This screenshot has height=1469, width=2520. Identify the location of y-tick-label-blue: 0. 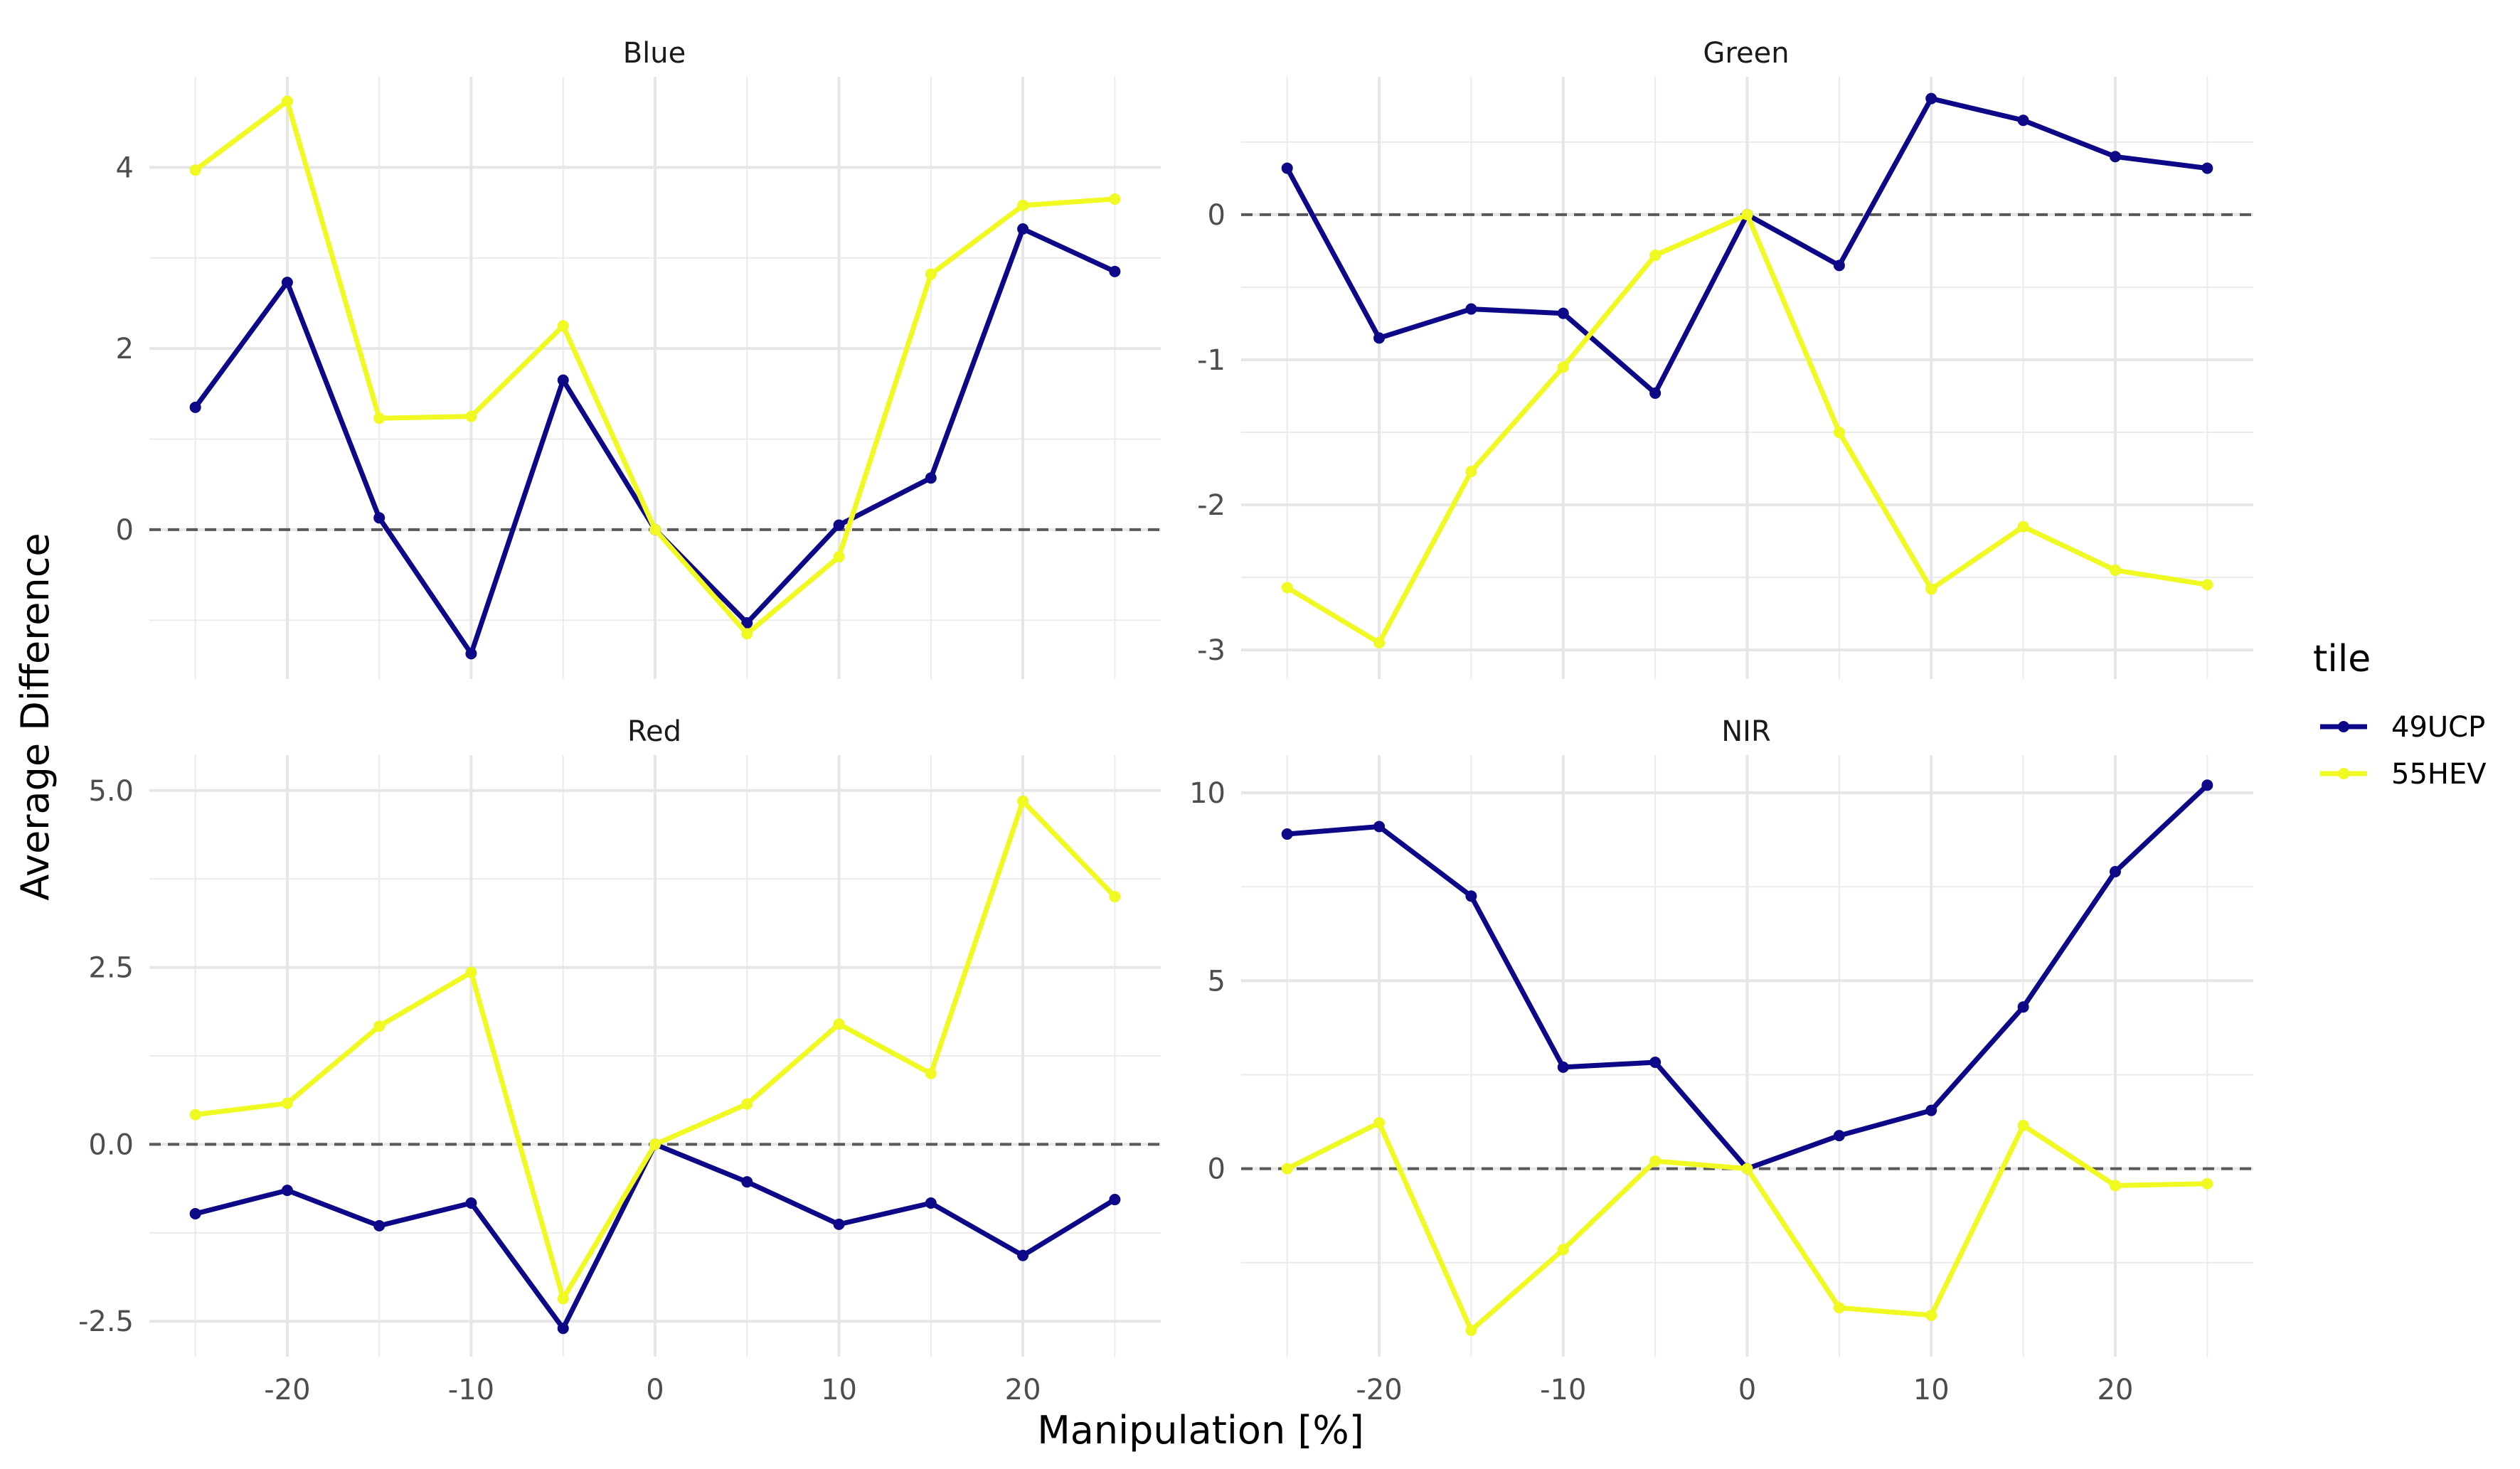
(125, 530).